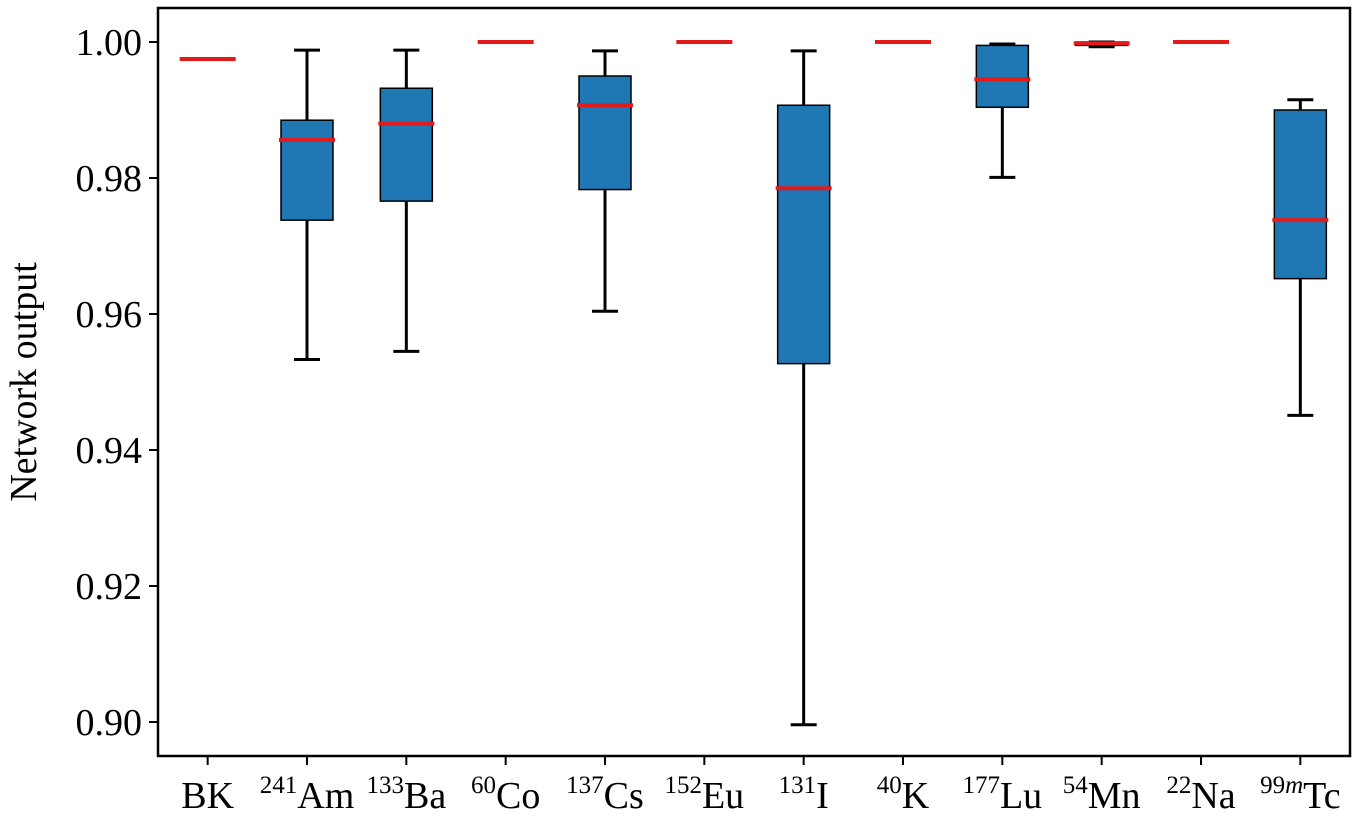  What do you see at coordinates (889, 785) in the screenshot?
I see `x-tick-label-superscript: 40` at bounding box center [889, 785].